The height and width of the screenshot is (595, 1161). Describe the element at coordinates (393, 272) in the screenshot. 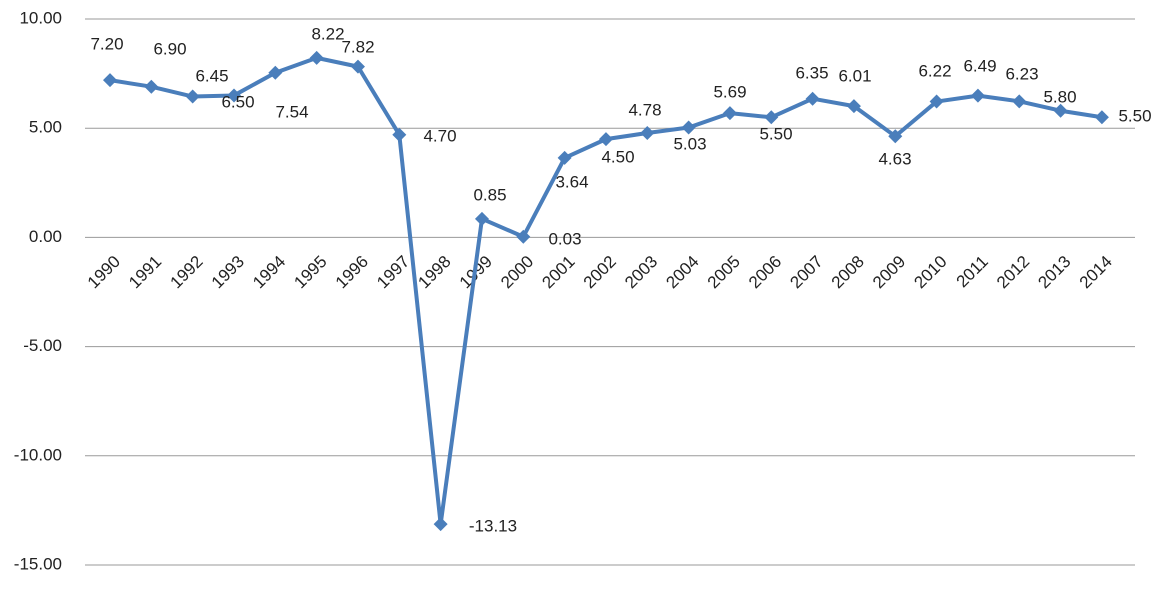

I see `x-tick-label: 1997` at that location.